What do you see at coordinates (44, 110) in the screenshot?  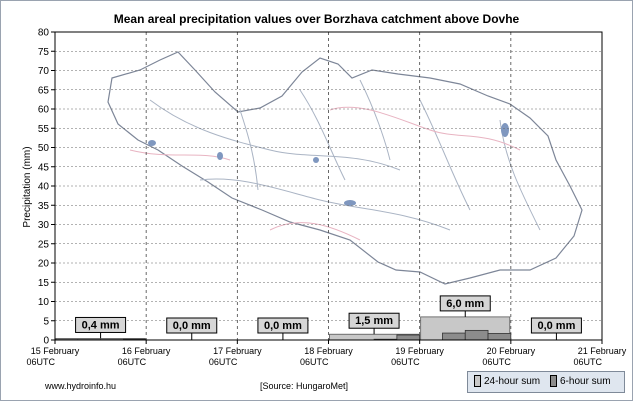 I see `y-tick-label: 60` at bounding box center [44, 110].